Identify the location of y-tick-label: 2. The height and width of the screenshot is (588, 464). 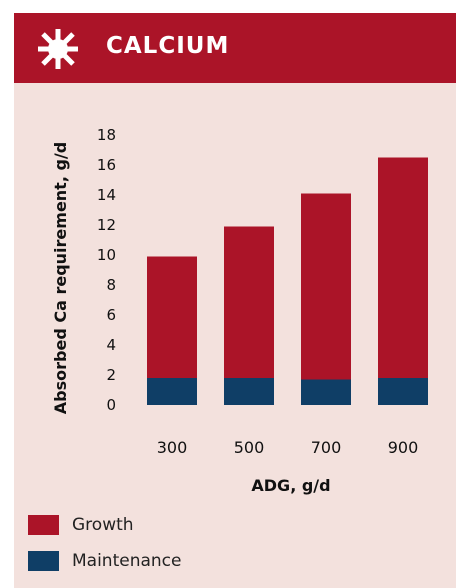
(111, 375).